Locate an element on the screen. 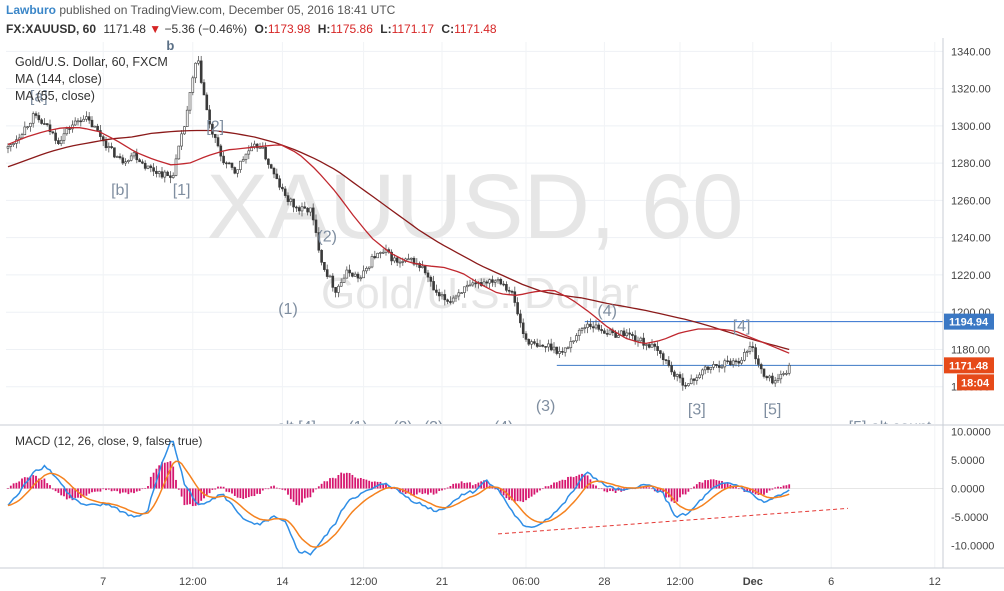  horizontal-lines is located at coordinates (749, 343).